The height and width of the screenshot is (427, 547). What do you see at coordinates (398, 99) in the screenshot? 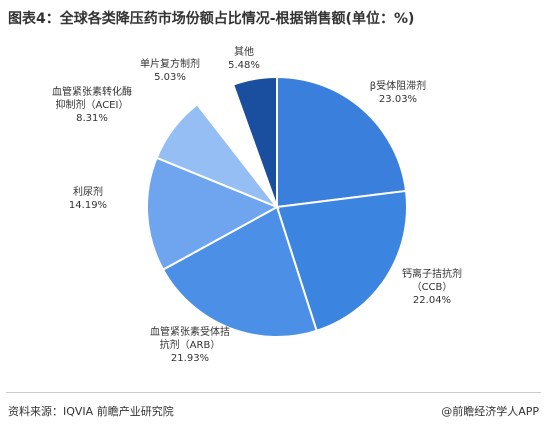
I see `value-label: 23.03%` at bounding box center [398, 99].